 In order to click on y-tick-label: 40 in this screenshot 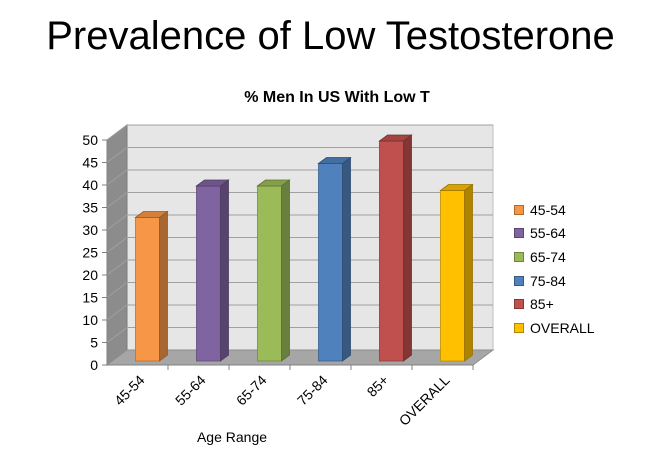, I will do `click(90, 185)`.